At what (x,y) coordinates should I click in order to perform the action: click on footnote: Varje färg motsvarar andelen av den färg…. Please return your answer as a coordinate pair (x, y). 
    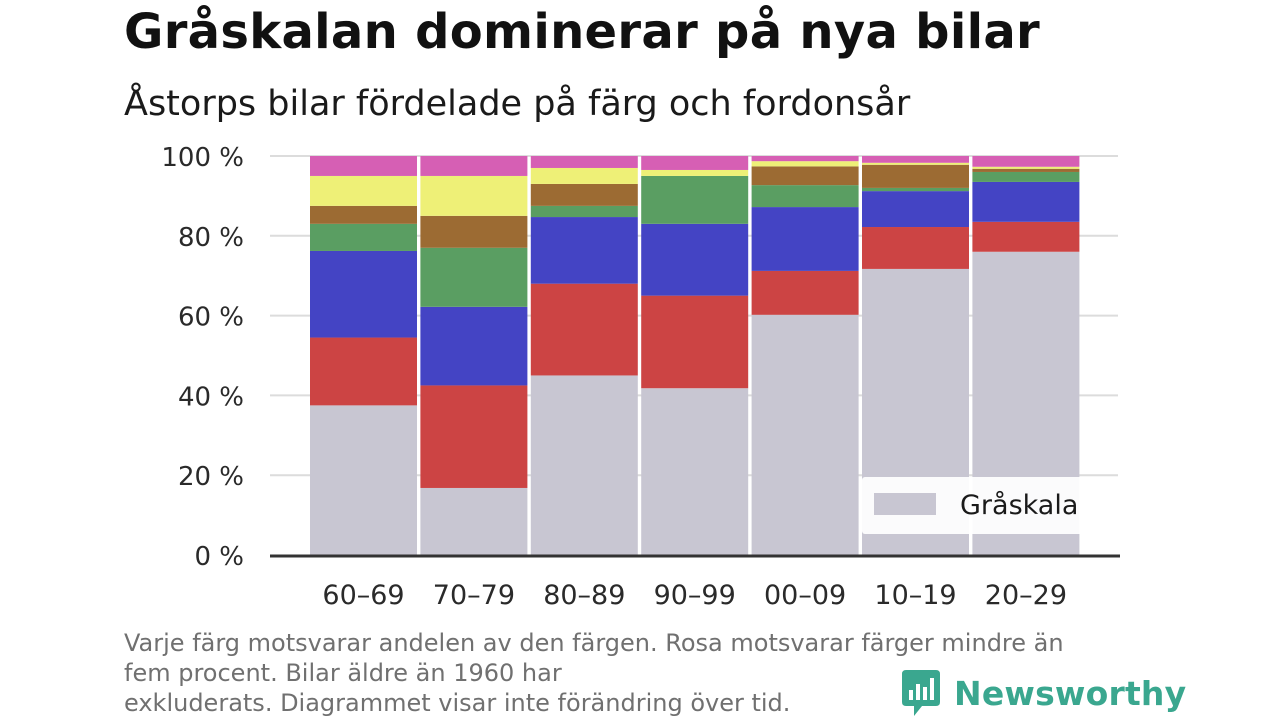
    Looking at the image, I should click on (629, 673).